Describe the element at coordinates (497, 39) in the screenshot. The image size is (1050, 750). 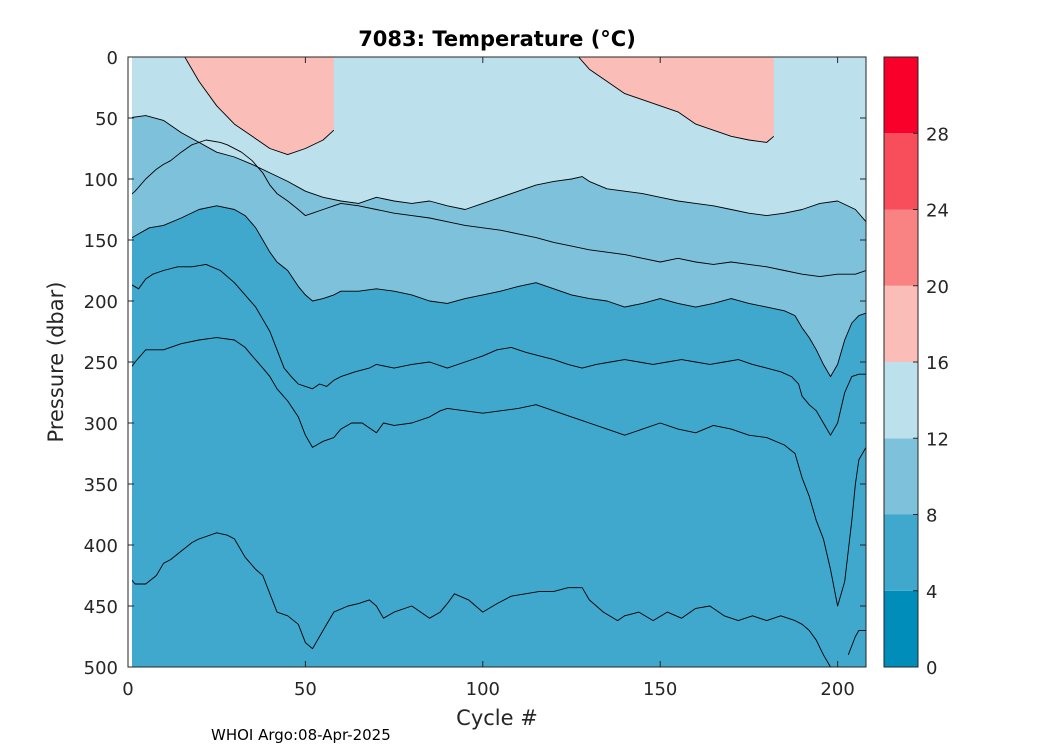
I see `chart-title: 7083: Temperature (°C)` at that location.